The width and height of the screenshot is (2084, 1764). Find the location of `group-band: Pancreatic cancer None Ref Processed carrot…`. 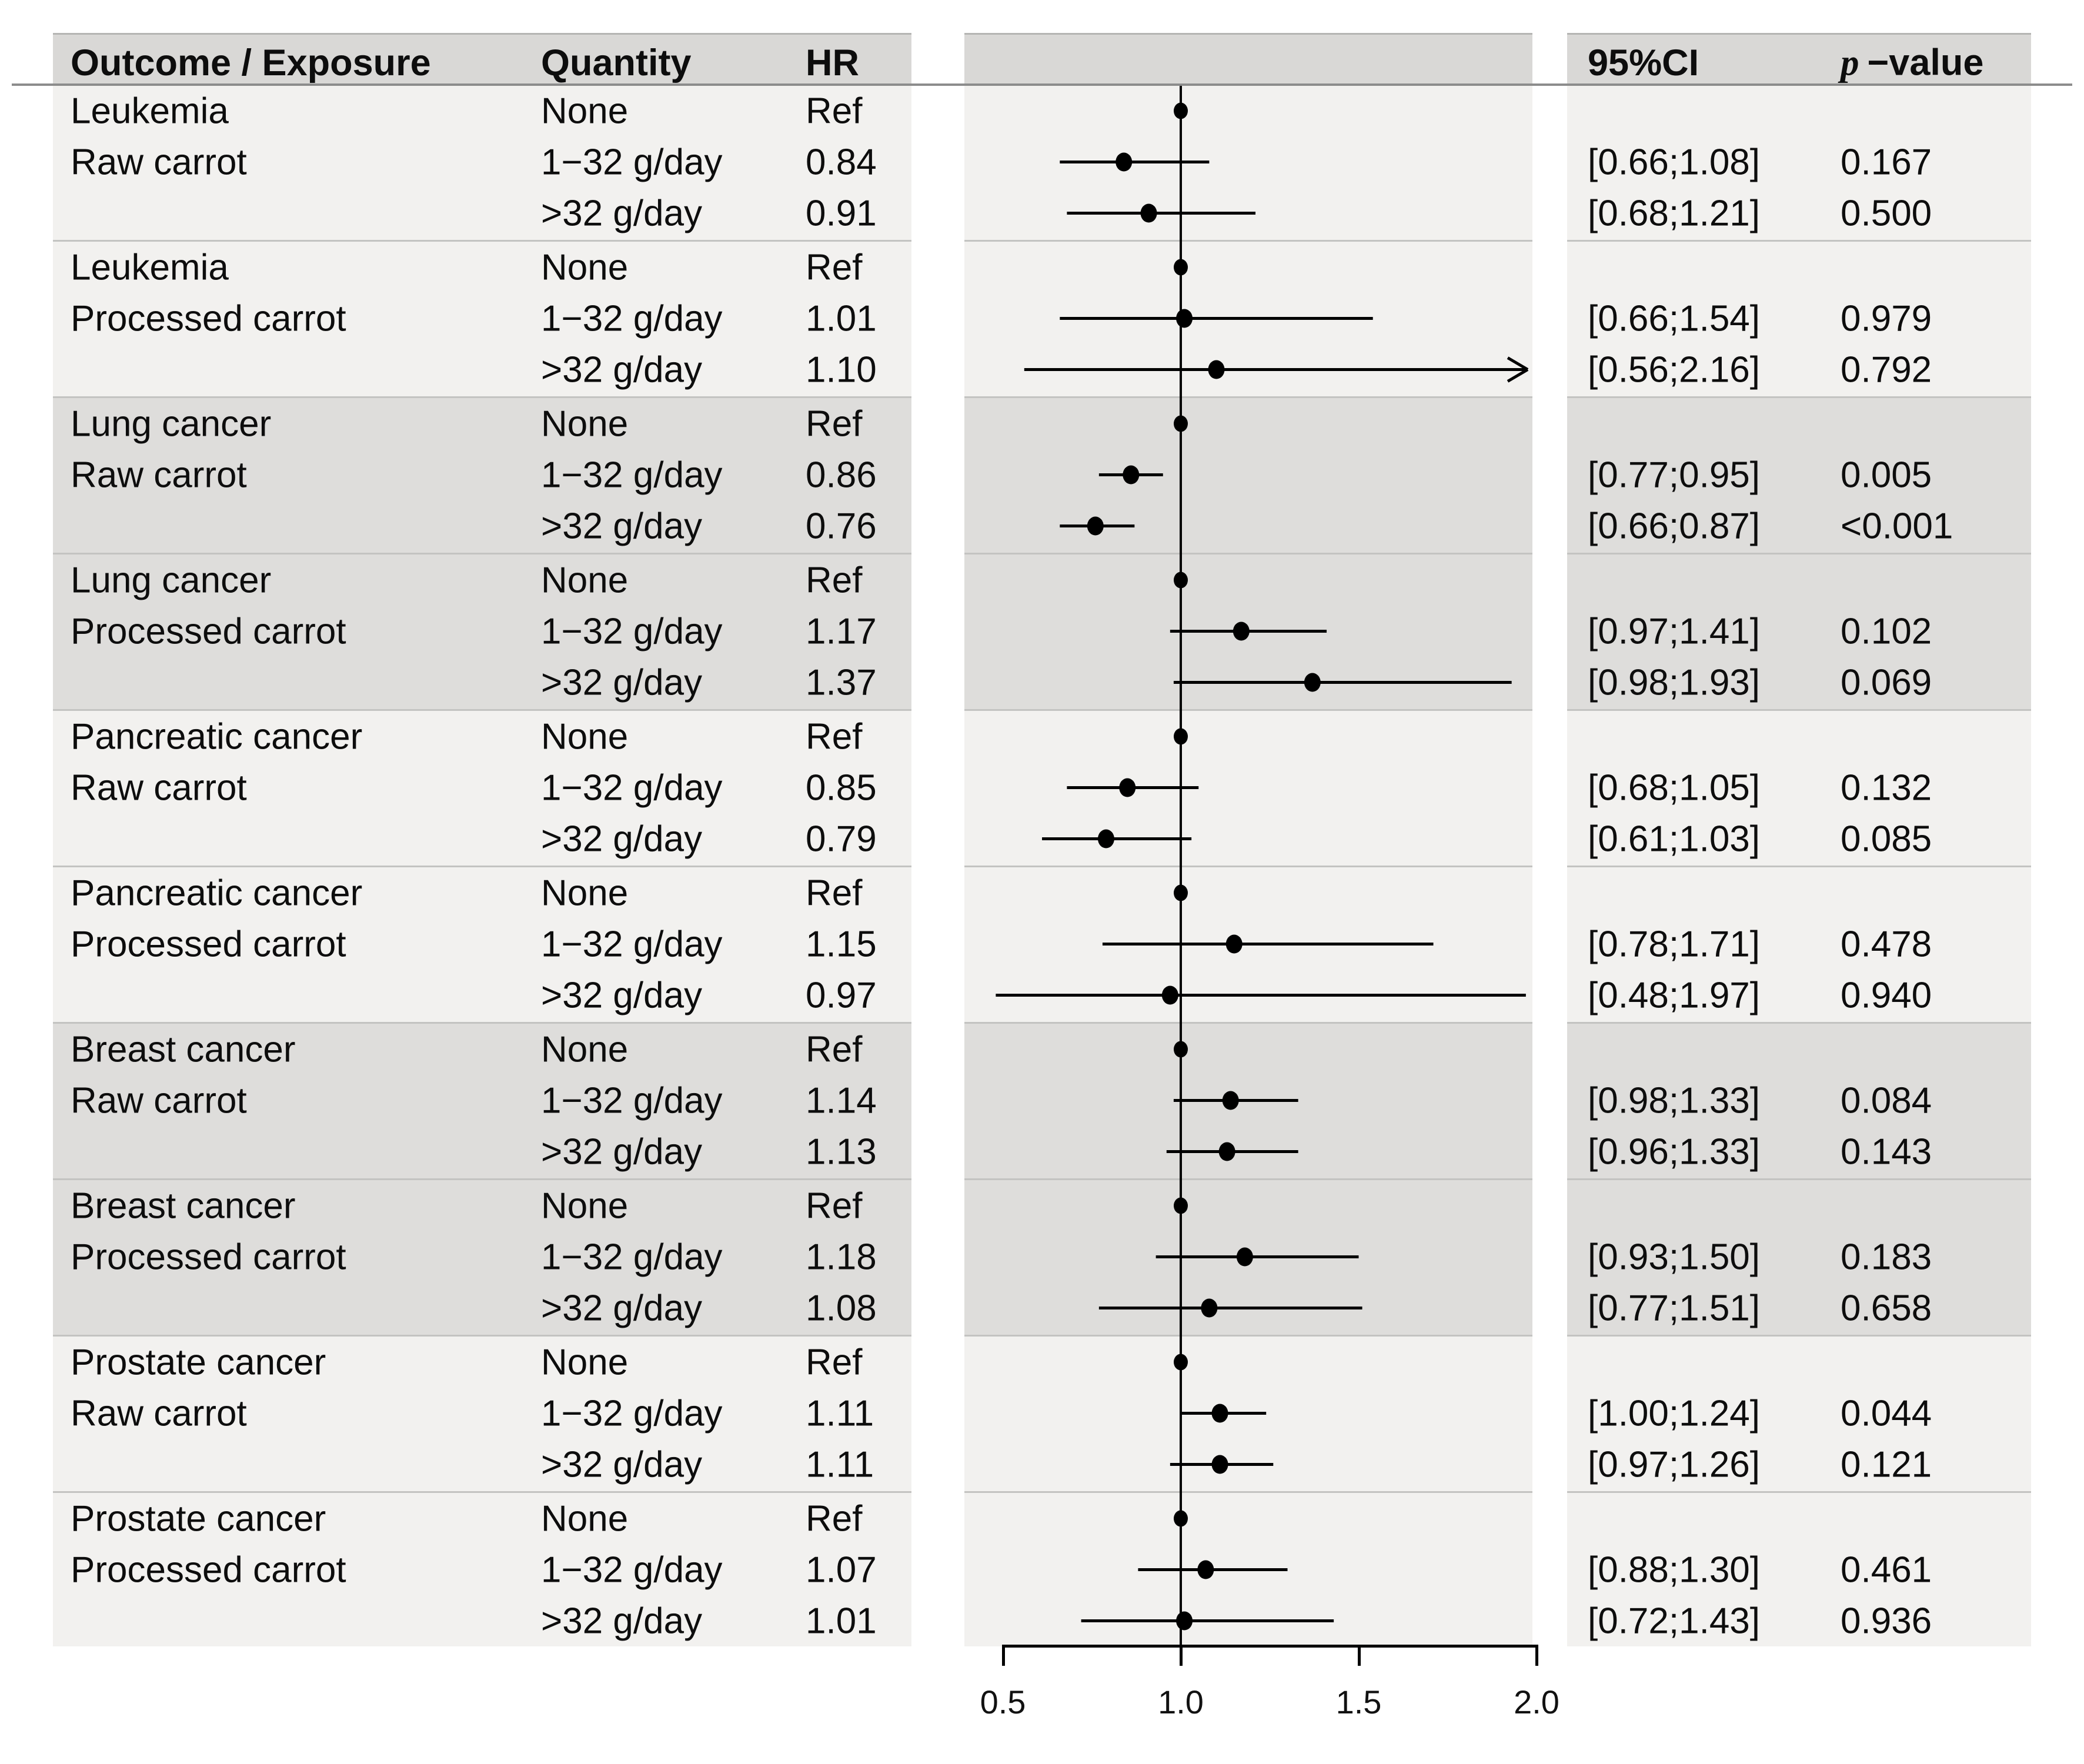

group-band: Pancreatic cancer None Ref Processed carrot… is located at coordinates (482, 945).